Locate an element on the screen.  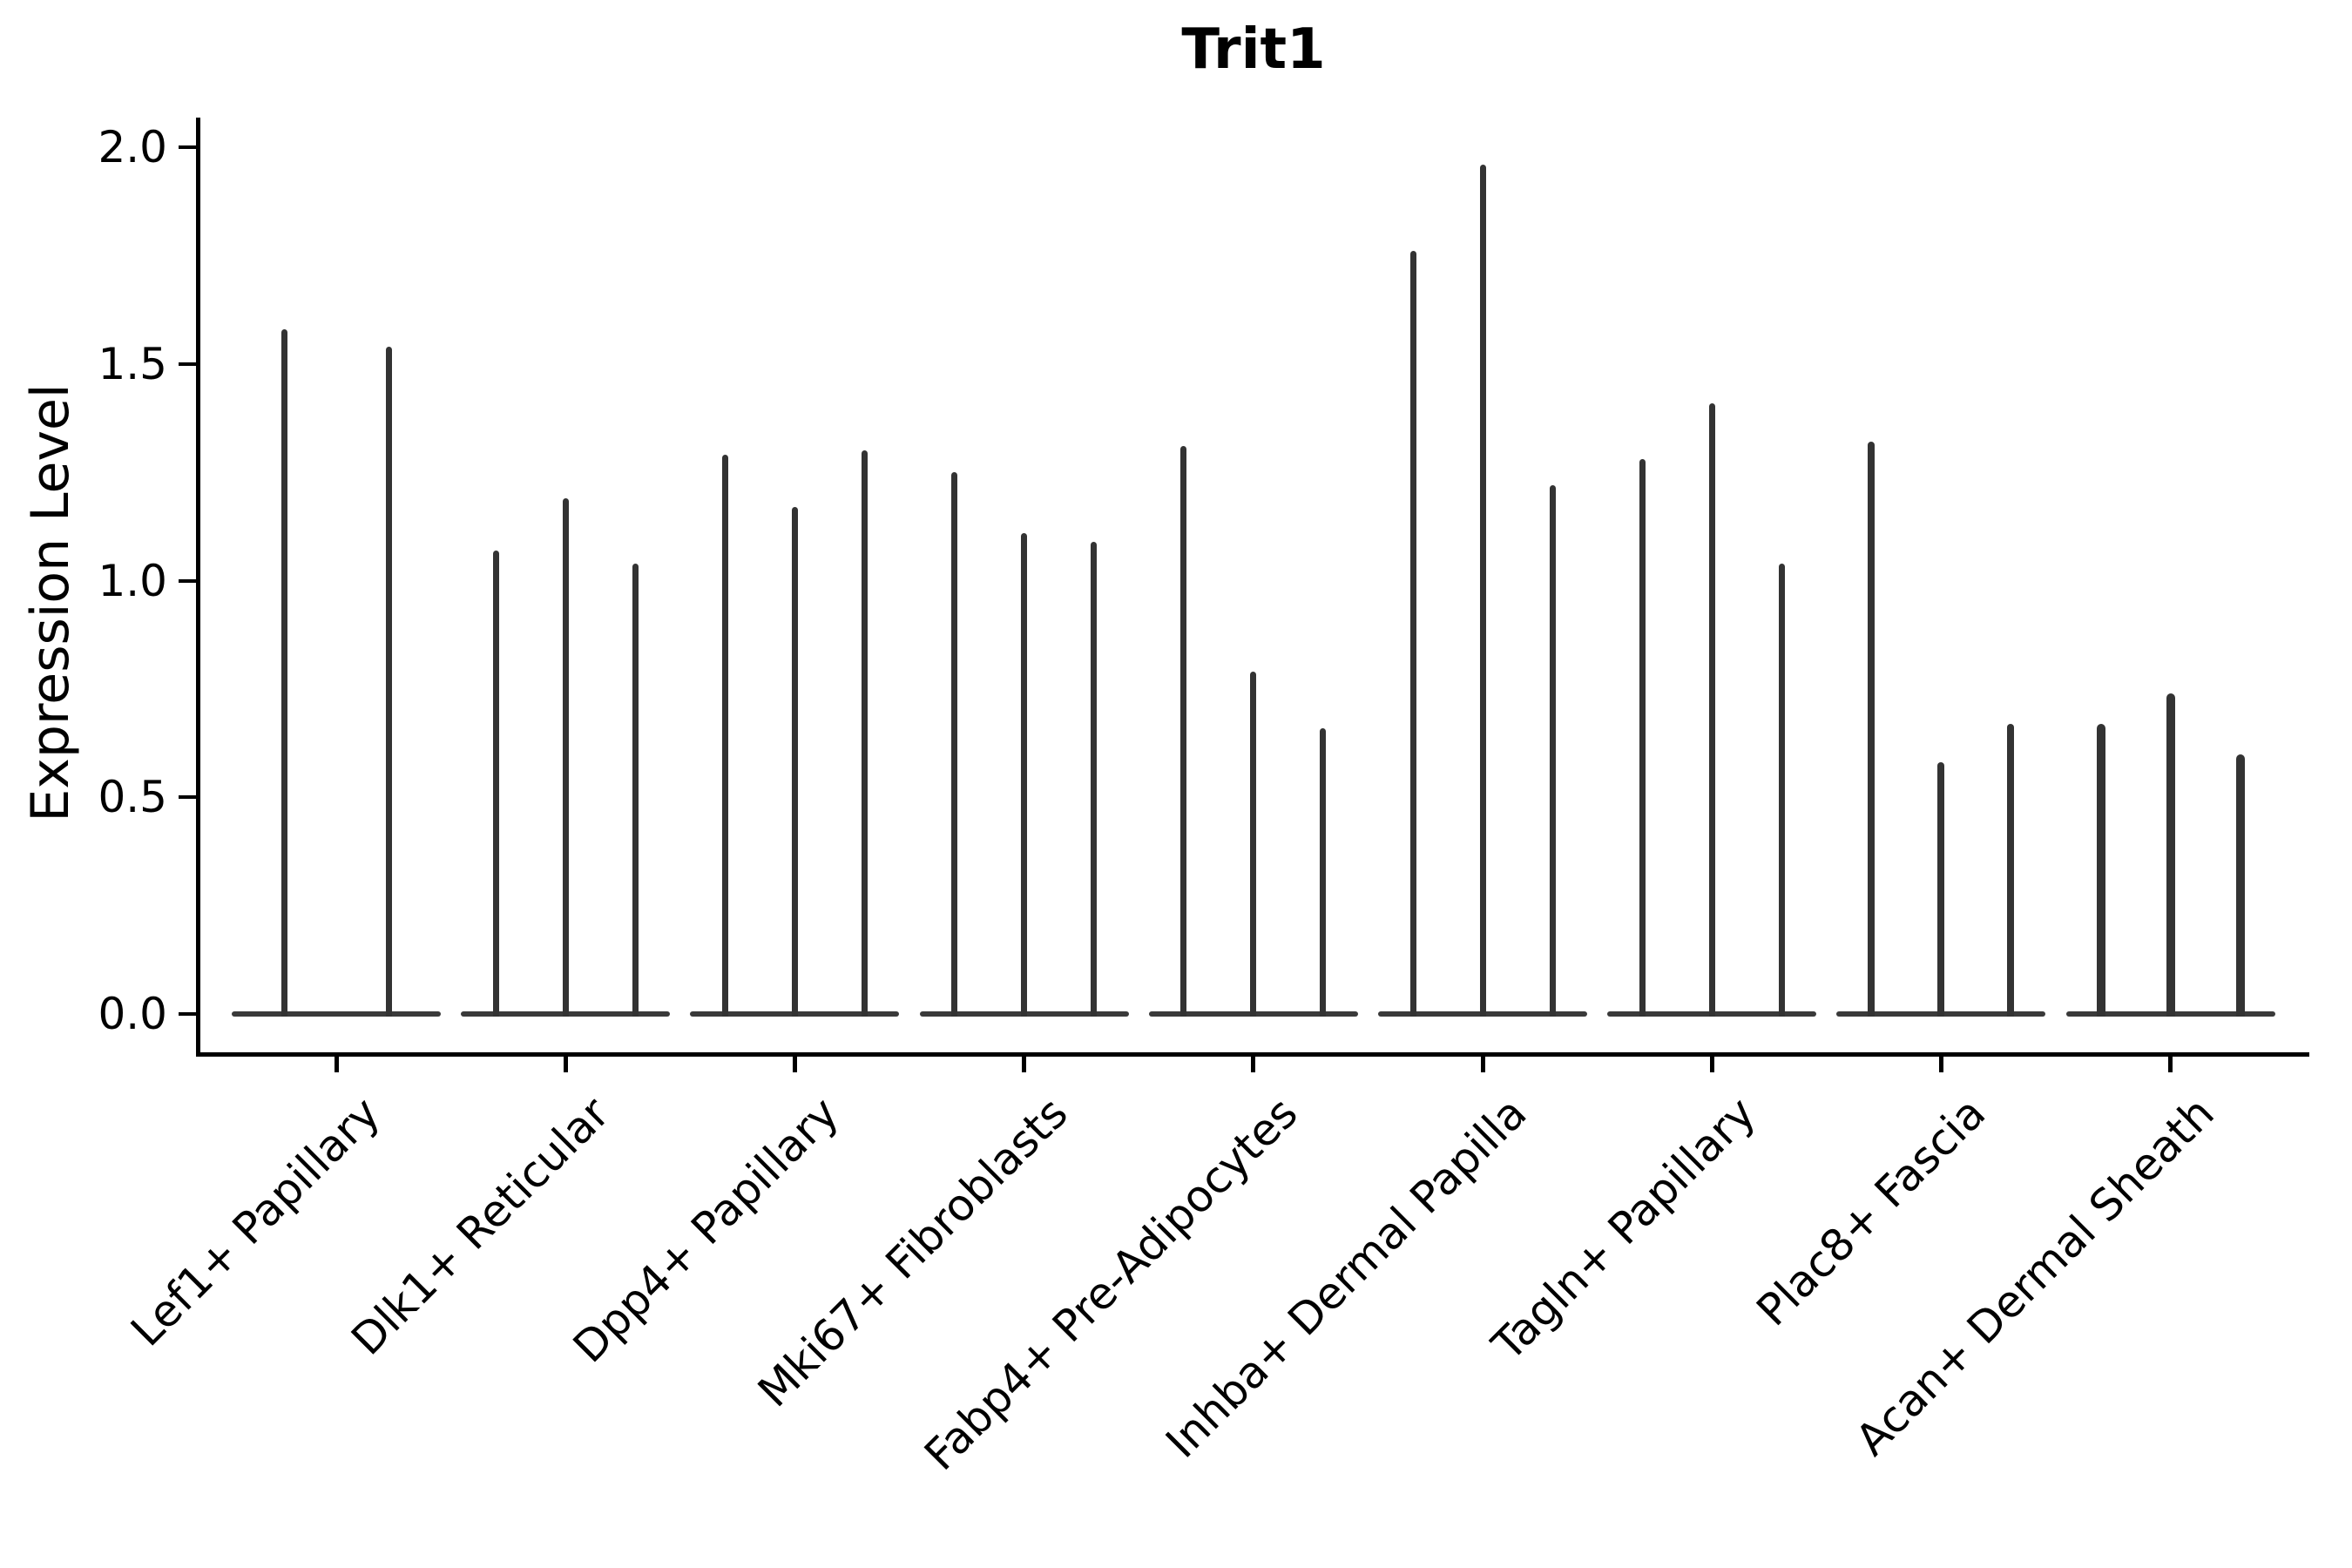
x-tick-label: Plac8+ Fascia is located at coordinates (1872, 1211).